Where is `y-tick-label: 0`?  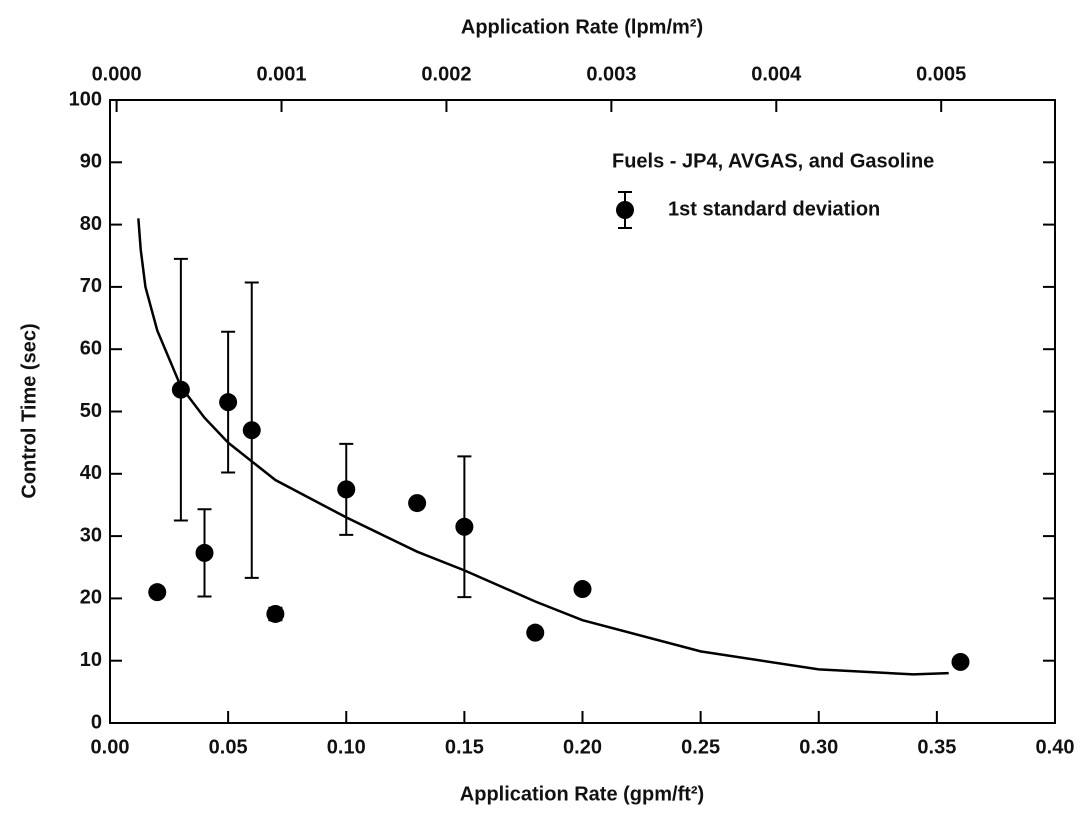 y-tick-label: 0 is located at coordinates (96, 722).